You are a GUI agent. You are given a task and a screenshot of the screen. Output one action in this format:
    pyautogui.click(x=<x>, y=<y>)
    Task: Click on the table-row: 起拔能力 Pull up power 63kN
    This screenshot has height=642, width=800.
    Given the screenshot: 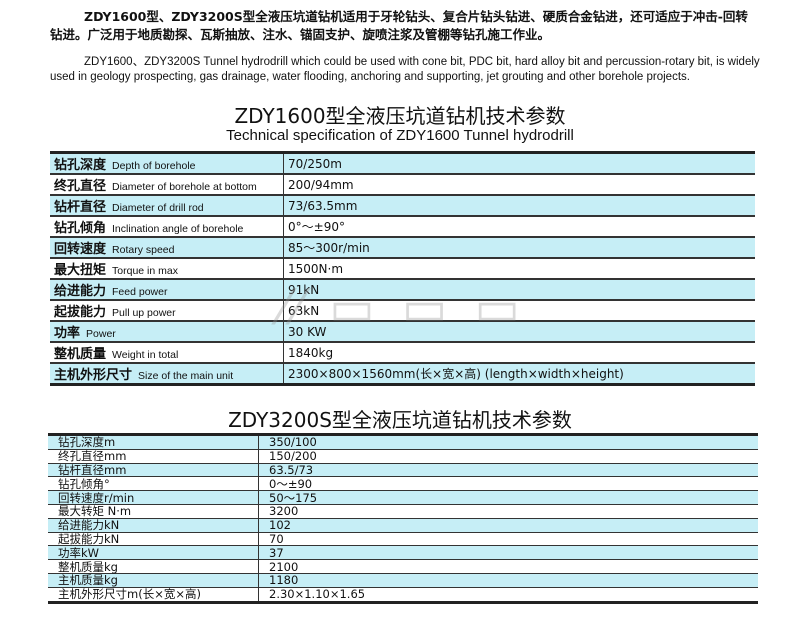 What is the action you would take?
    pyautogui.click(x=402, y=311)
    